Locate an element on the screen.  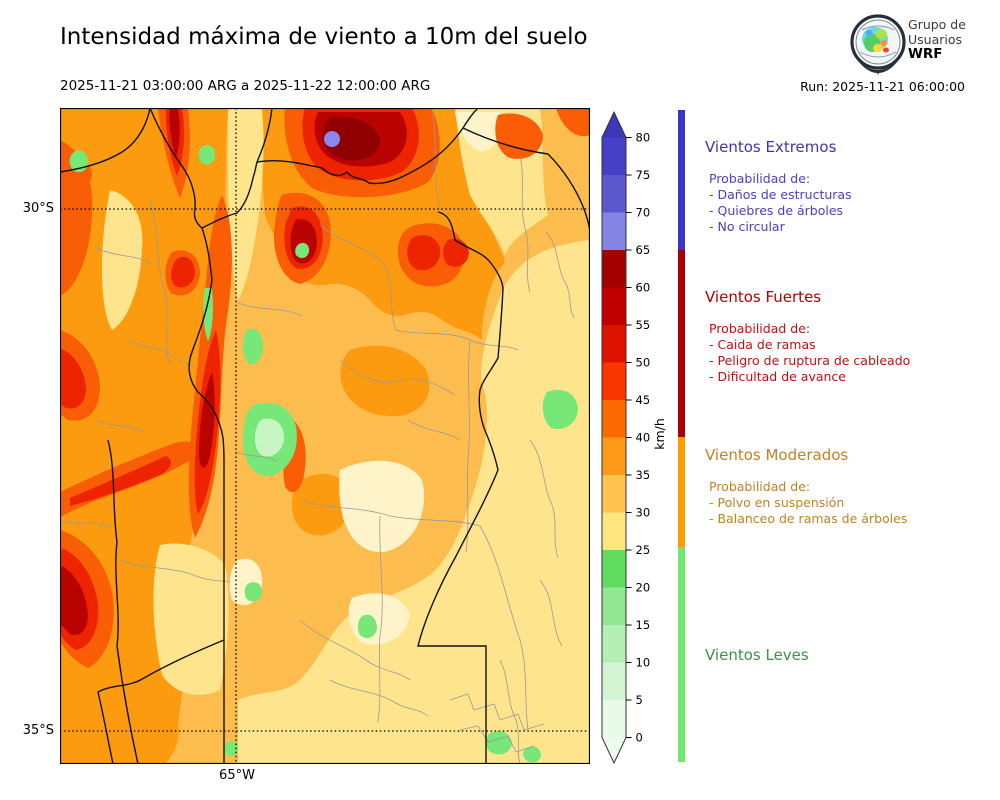
category-color-bar is located at coordinates (681, 436).